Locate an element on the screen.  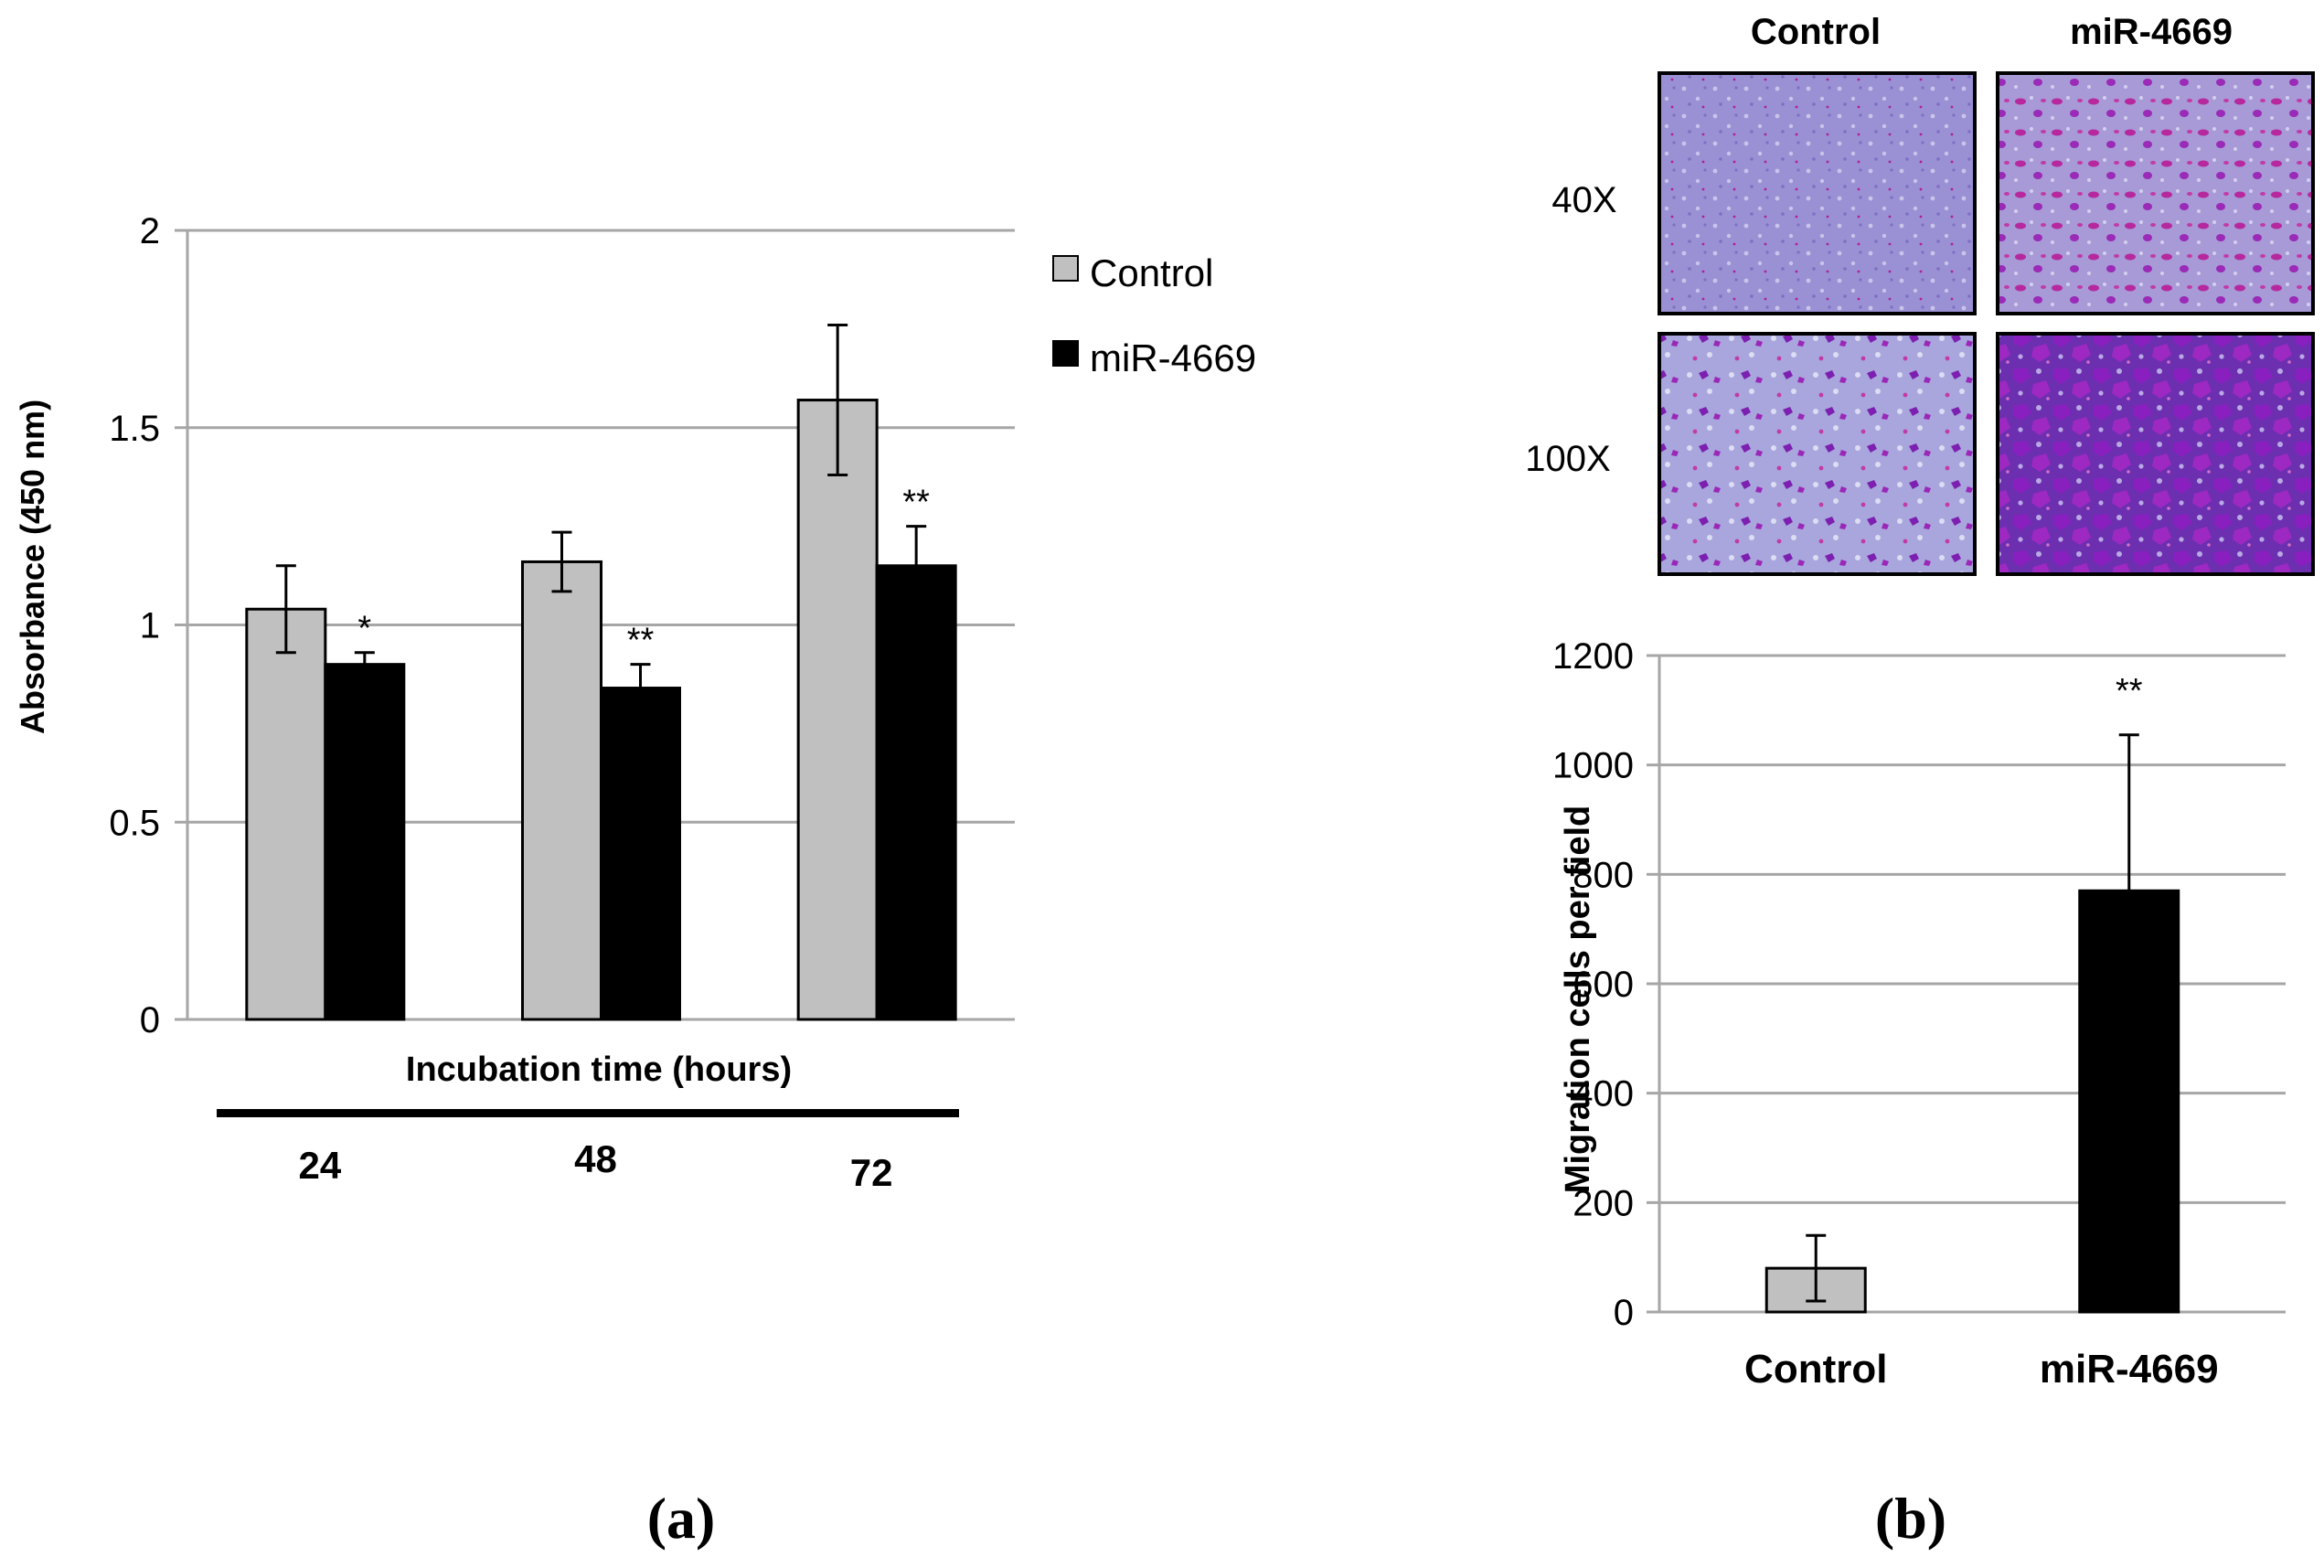
legend: Control miR-4669 is located at coordinates (1154, 315).